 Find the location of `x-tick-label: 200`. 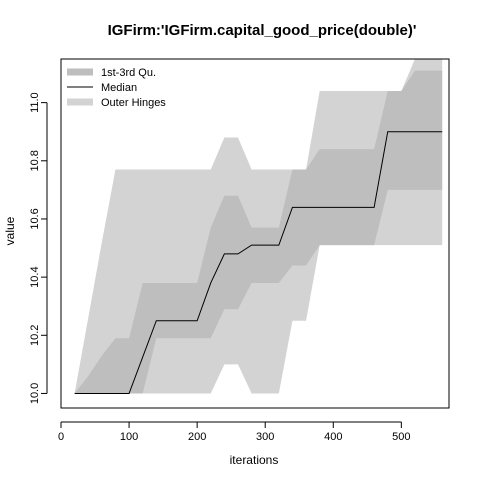

x-tick-label: 200 is located at coordinates (197, 437).